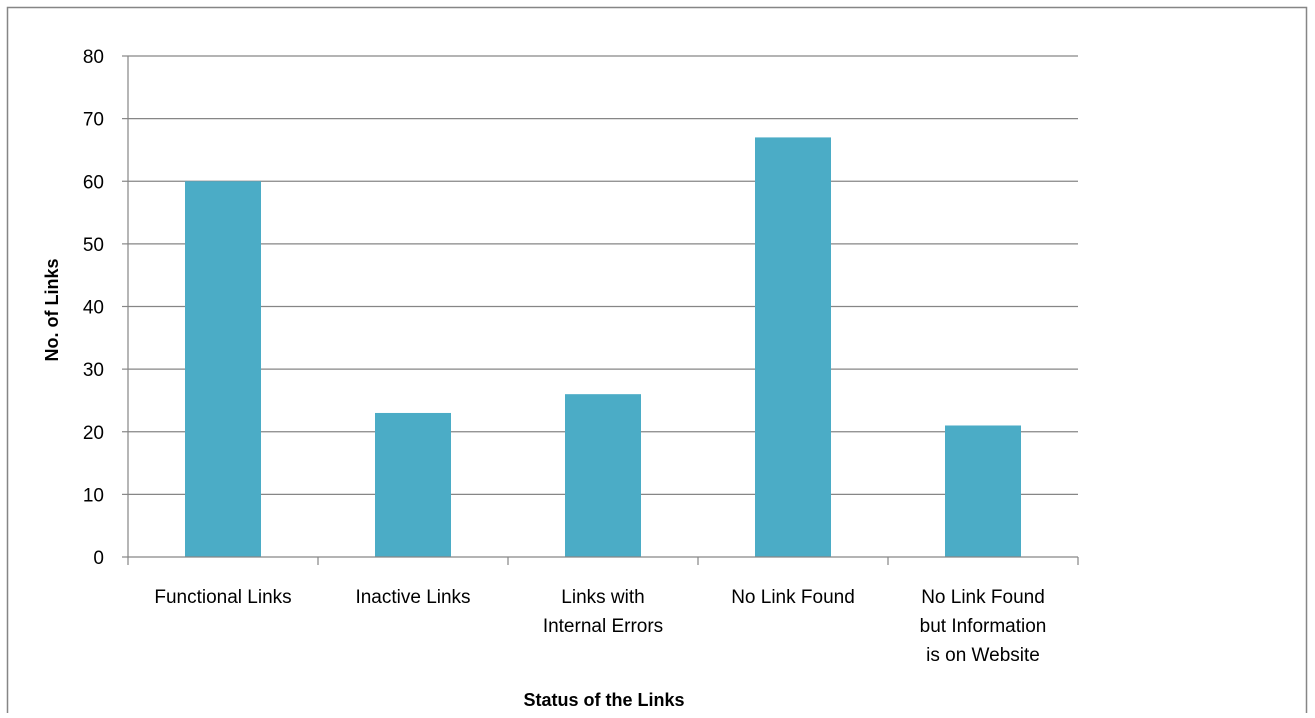 The image size is (1315, 718). What do you see at coordinates (93, 57) in the screenshot?
I see `y-tick-label: 80` at bounding box center [93, 57].